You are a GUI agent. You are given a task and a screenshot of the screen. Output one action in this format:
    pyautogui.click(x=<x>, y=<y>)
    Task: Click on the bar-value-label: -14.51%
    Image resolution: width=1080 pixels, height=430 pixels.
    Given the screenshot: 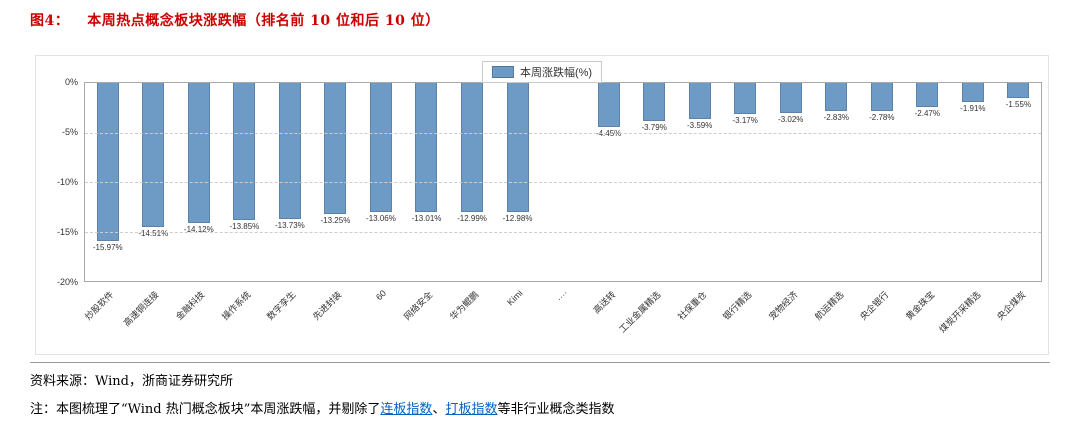 What is the action you would take?
    pyautogui.click(x=153, y=233)
    